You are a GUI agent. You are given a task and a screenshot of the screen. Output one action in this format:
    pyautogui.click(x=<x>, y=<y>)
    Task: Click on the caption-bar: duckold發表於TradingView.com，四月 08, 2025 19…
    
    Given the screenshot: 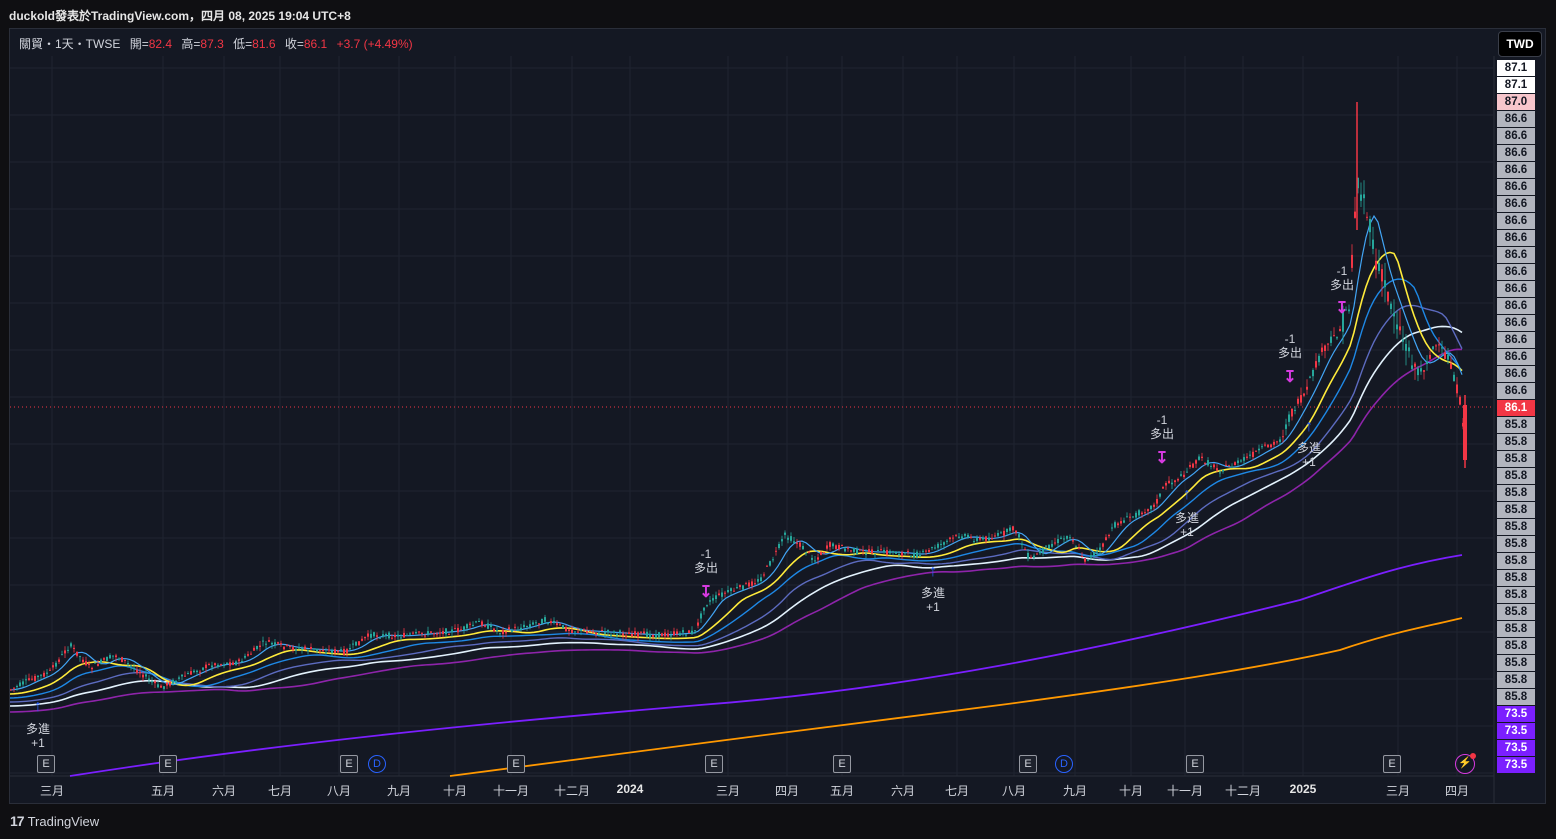 What is the action you would take?
    pyautogui.click(x=778, y=14)
    